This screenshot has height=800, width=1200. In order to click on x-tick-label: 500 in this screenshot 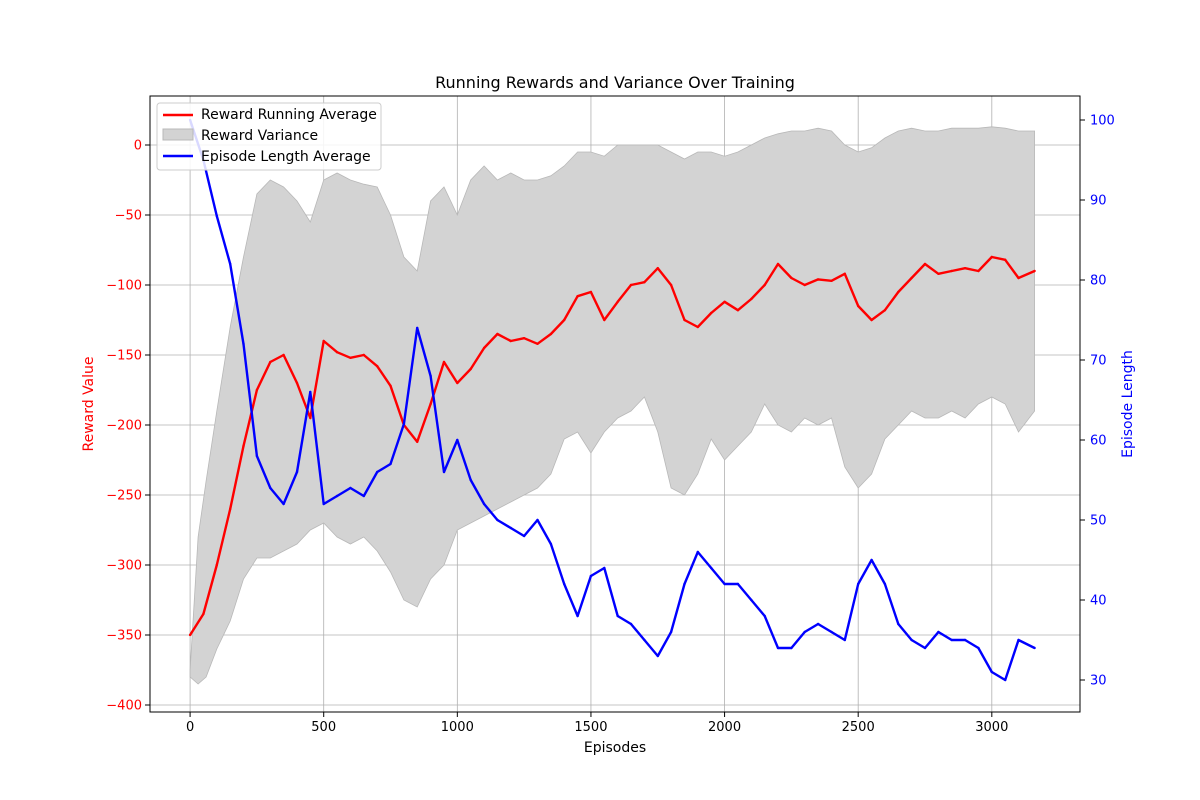, I will do `click(323, 727)`.